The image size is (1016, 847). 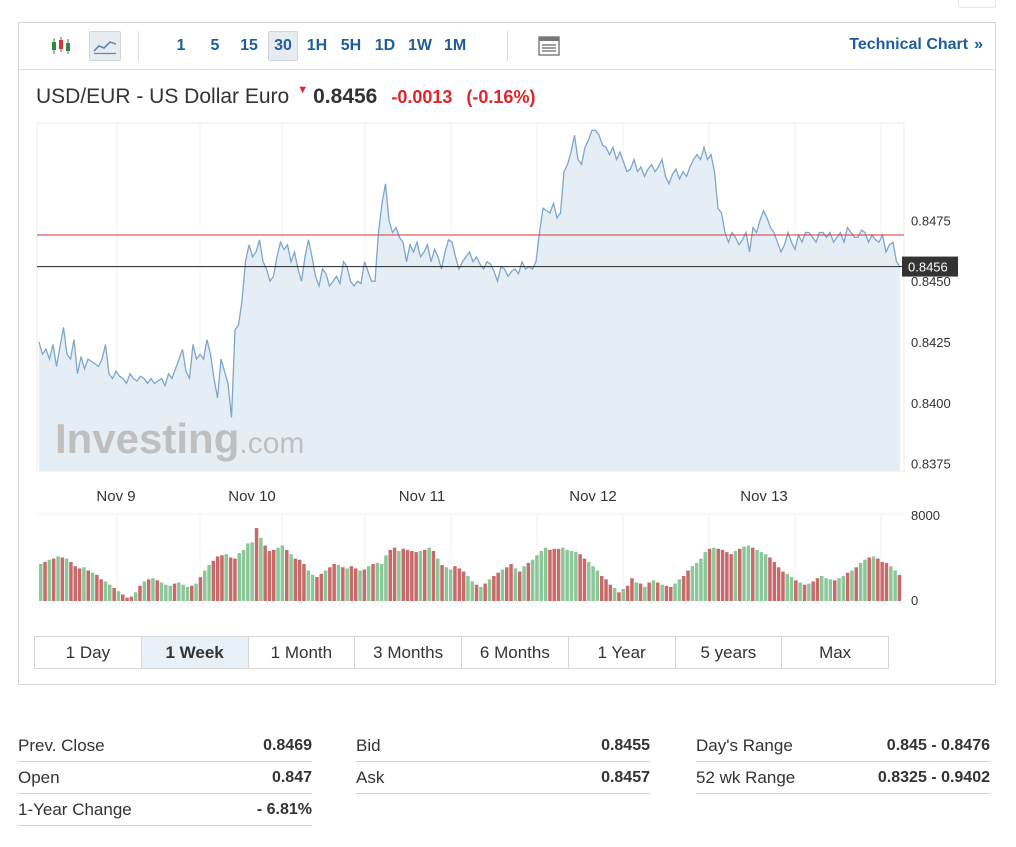 What do you see at coordinates (351, 45) in the screenshot?
I see `interval-5h: 5H` at bounding box center [351, 45].